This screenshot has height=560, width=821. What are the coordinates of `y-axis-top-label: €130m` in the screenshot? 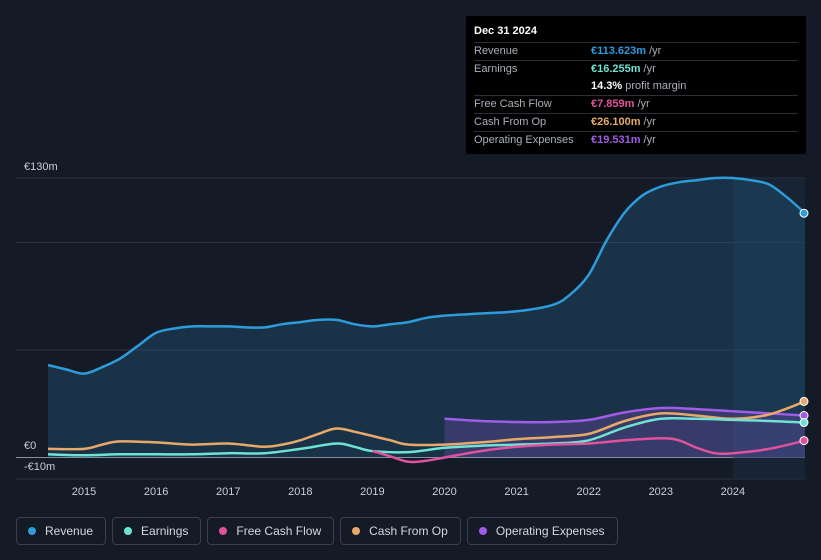 It's located at (41, 167).